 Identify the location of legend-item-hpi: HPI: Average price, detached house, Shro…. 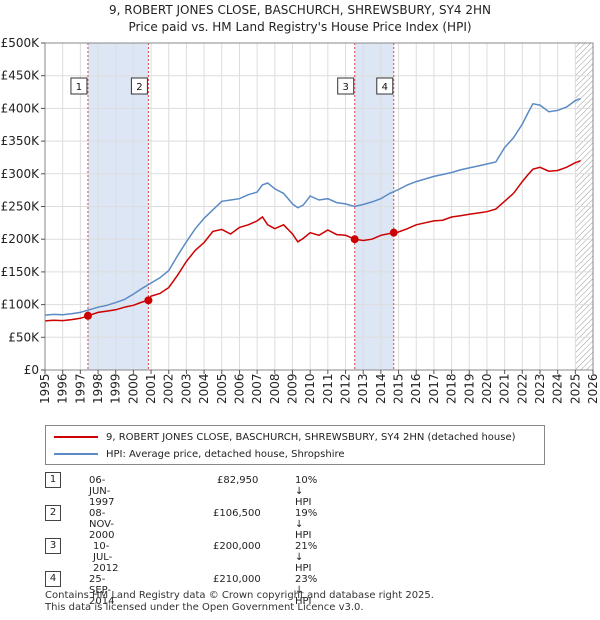
(199, 454).